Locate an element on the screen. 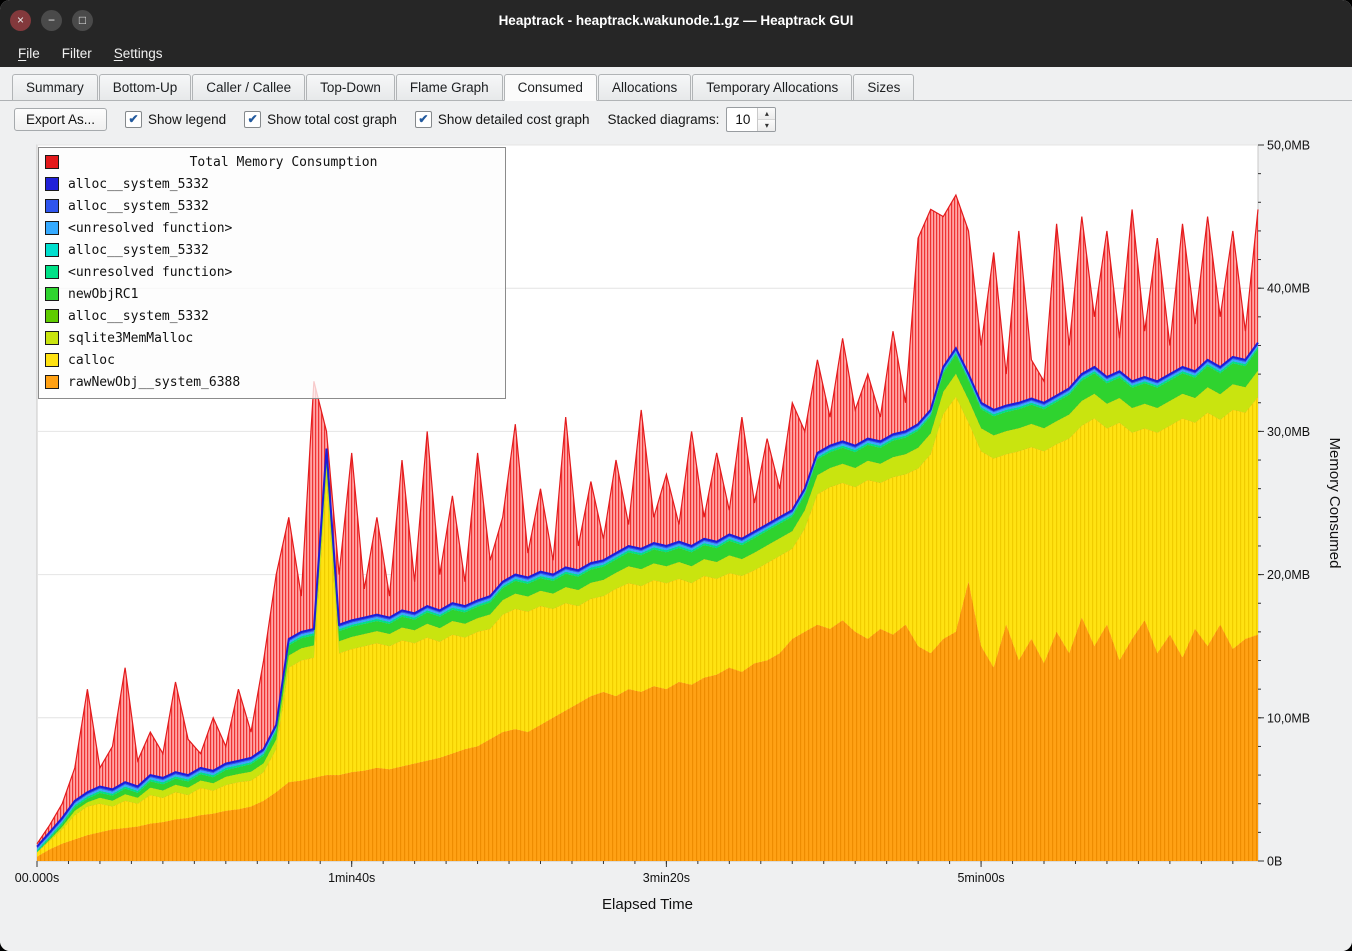 This screenshot has width=1352, height=951. legend-label: calloc is located at coordinates (91, 360).